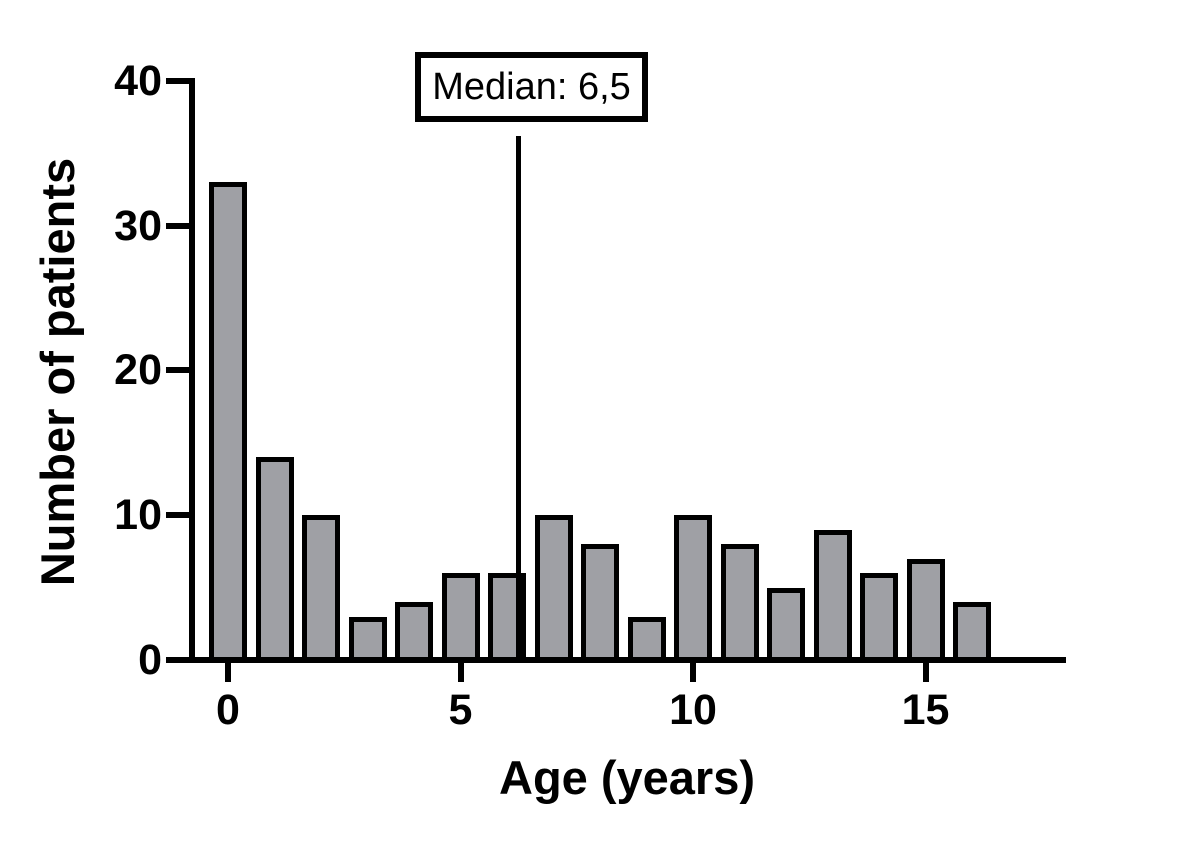 Image resolution: width=1200 pixels, height=849 pixels. Describe the element at coordinates (228, 710) in the screenshot. I see `x-tick-label-0: 0` at that location.